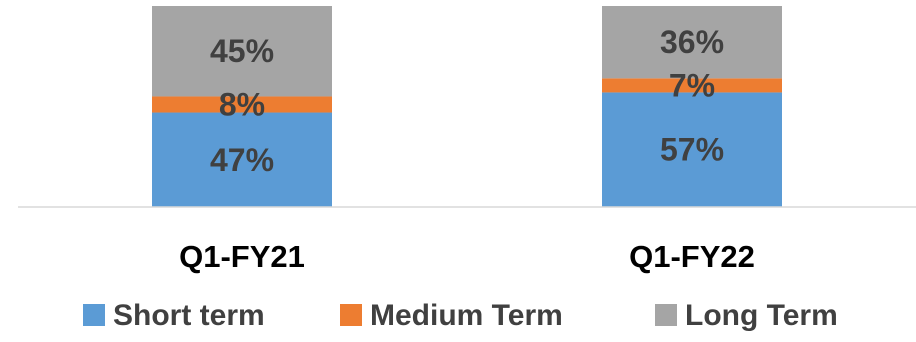 The width and height of the screenshot is (916, 342). Describe the element at coordinates (94, 315) in the screenshot. I see `legend-swatch-short-term` at that location.